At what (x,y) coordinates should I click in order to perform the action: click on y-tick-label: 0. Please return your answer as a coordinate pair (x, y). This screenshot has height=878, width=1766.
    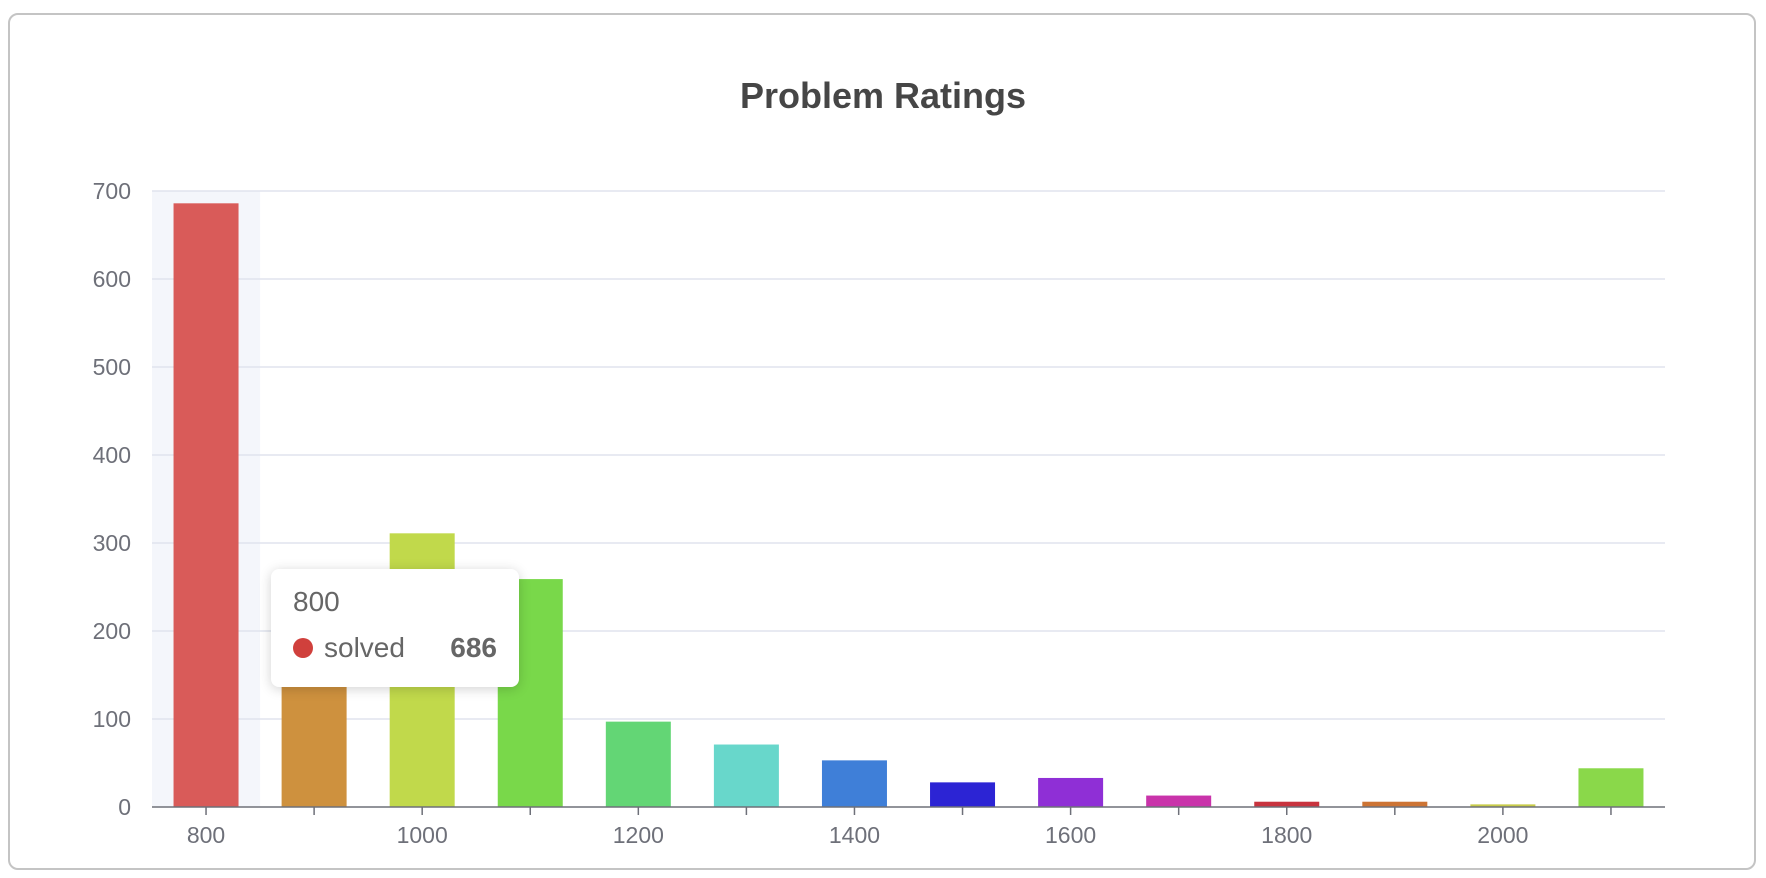
    Looking at the image, I should click on (124, 807).